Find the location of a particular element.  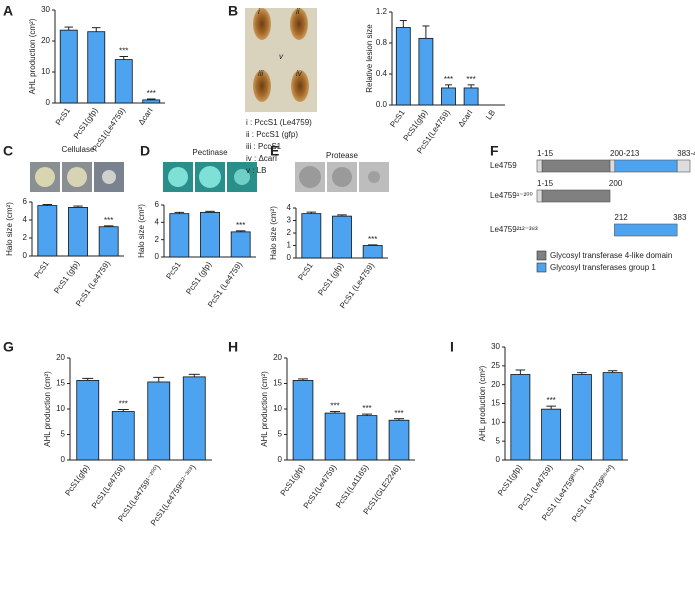

y-tick-label: 6 is located at coordinates (157, 204).